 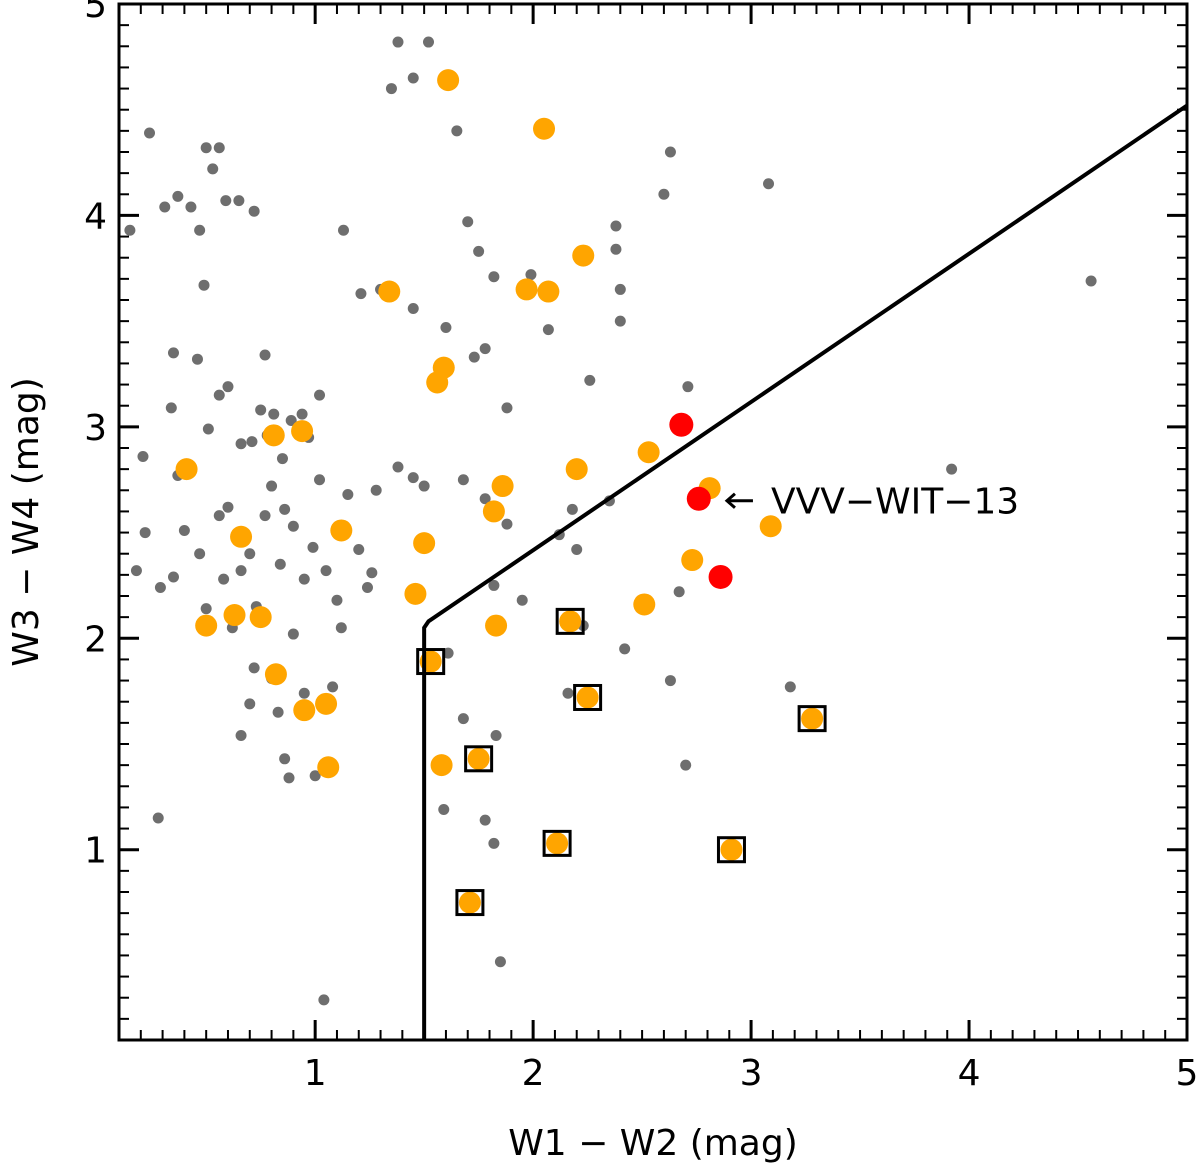 What do you see at coordinates (95, 216) in the screenshot?
I see `y-tick-label: 4` at bounding box center [95, 216].